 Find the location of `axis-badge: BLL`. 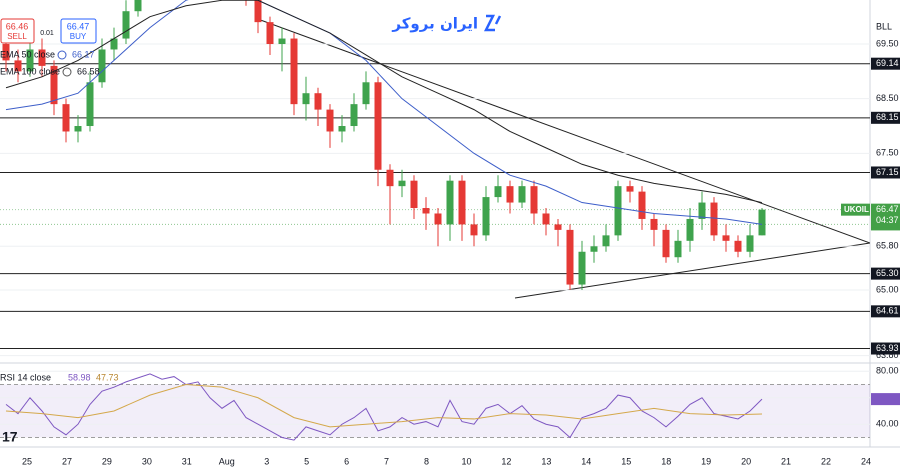

axis-badge: BLL is located at coordinates (884, 26).